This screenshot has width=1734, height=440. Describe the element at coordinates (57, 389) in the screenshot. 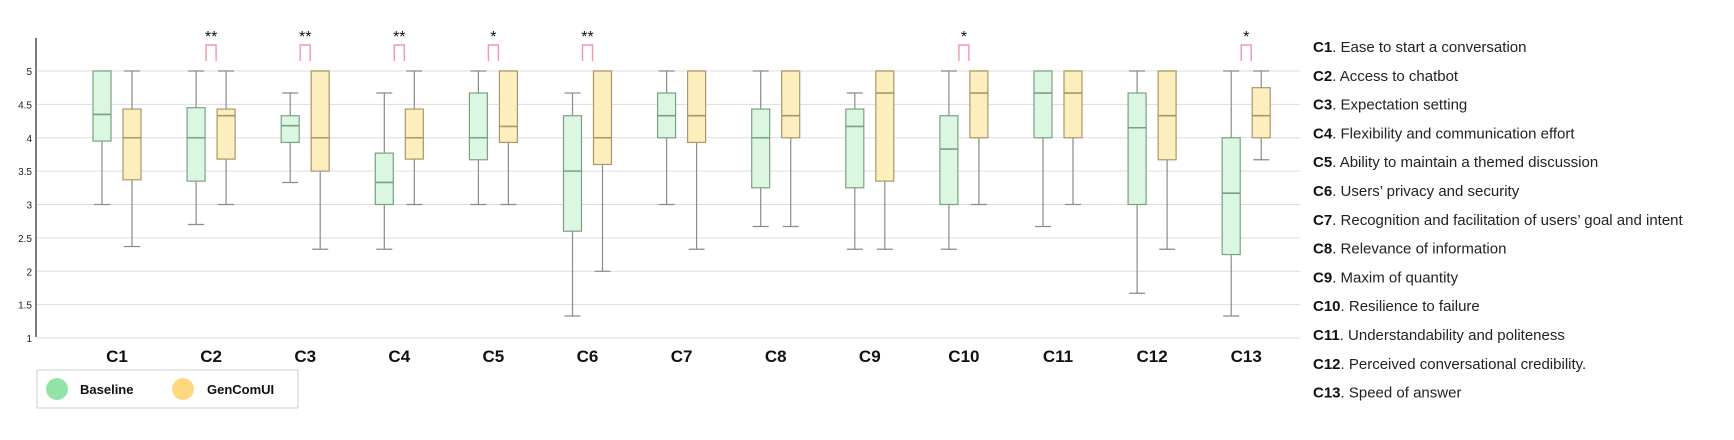

I see `legend-swatch-baseline` at that location.